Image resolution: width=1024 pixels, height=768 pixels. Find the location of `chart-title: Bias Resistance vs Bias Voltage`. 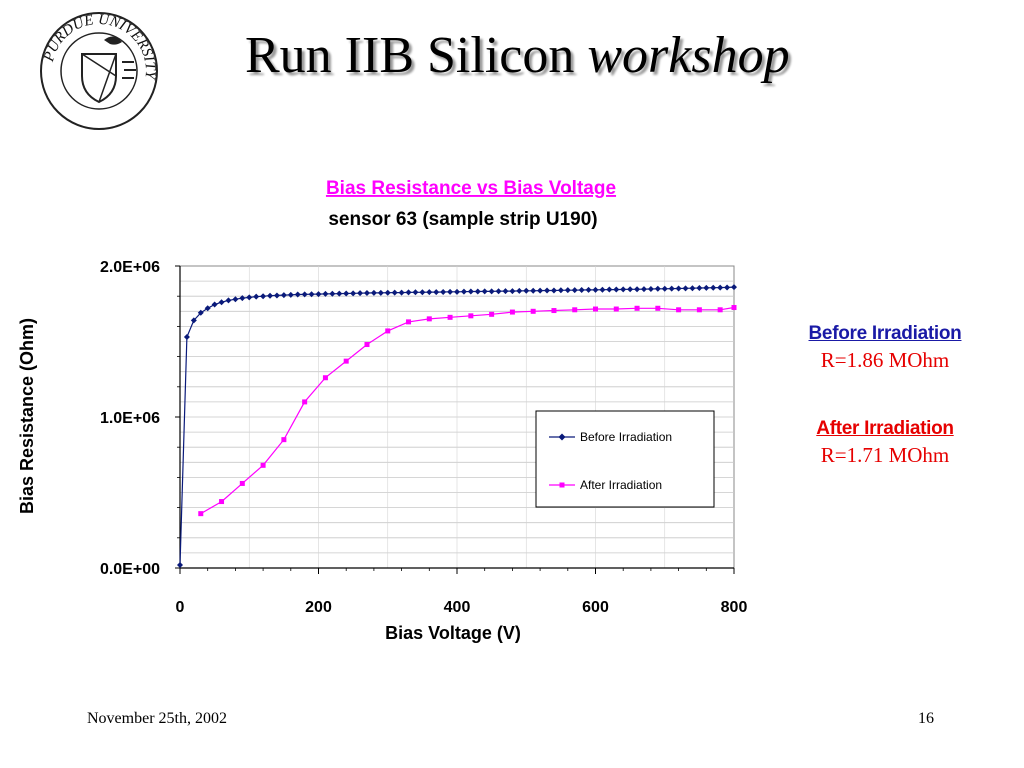

chart-title: Bias Resistance vs Bias Voltage is located at coordinates (471, 188).